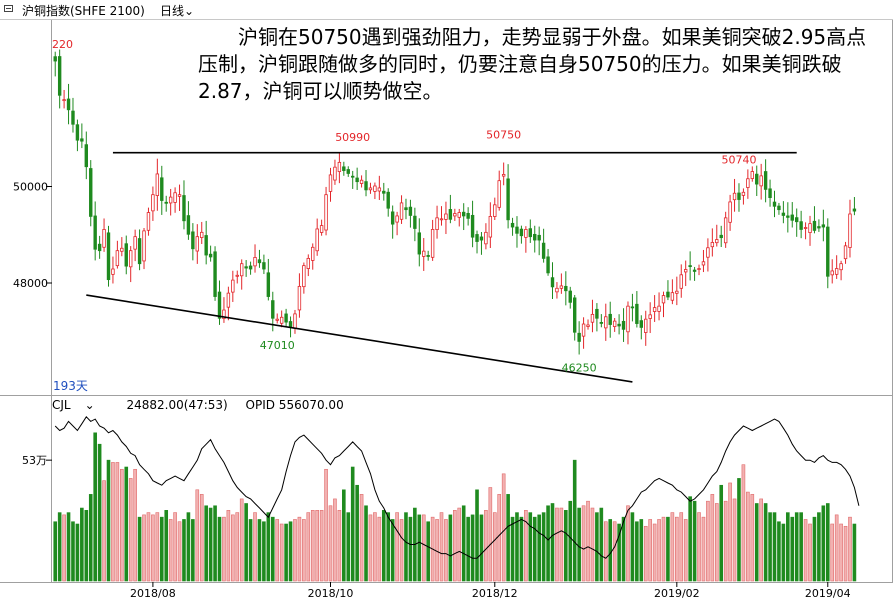 This screenshot has height=603, width=893. I want to click on chart-menu-icon, so click(8, 8).